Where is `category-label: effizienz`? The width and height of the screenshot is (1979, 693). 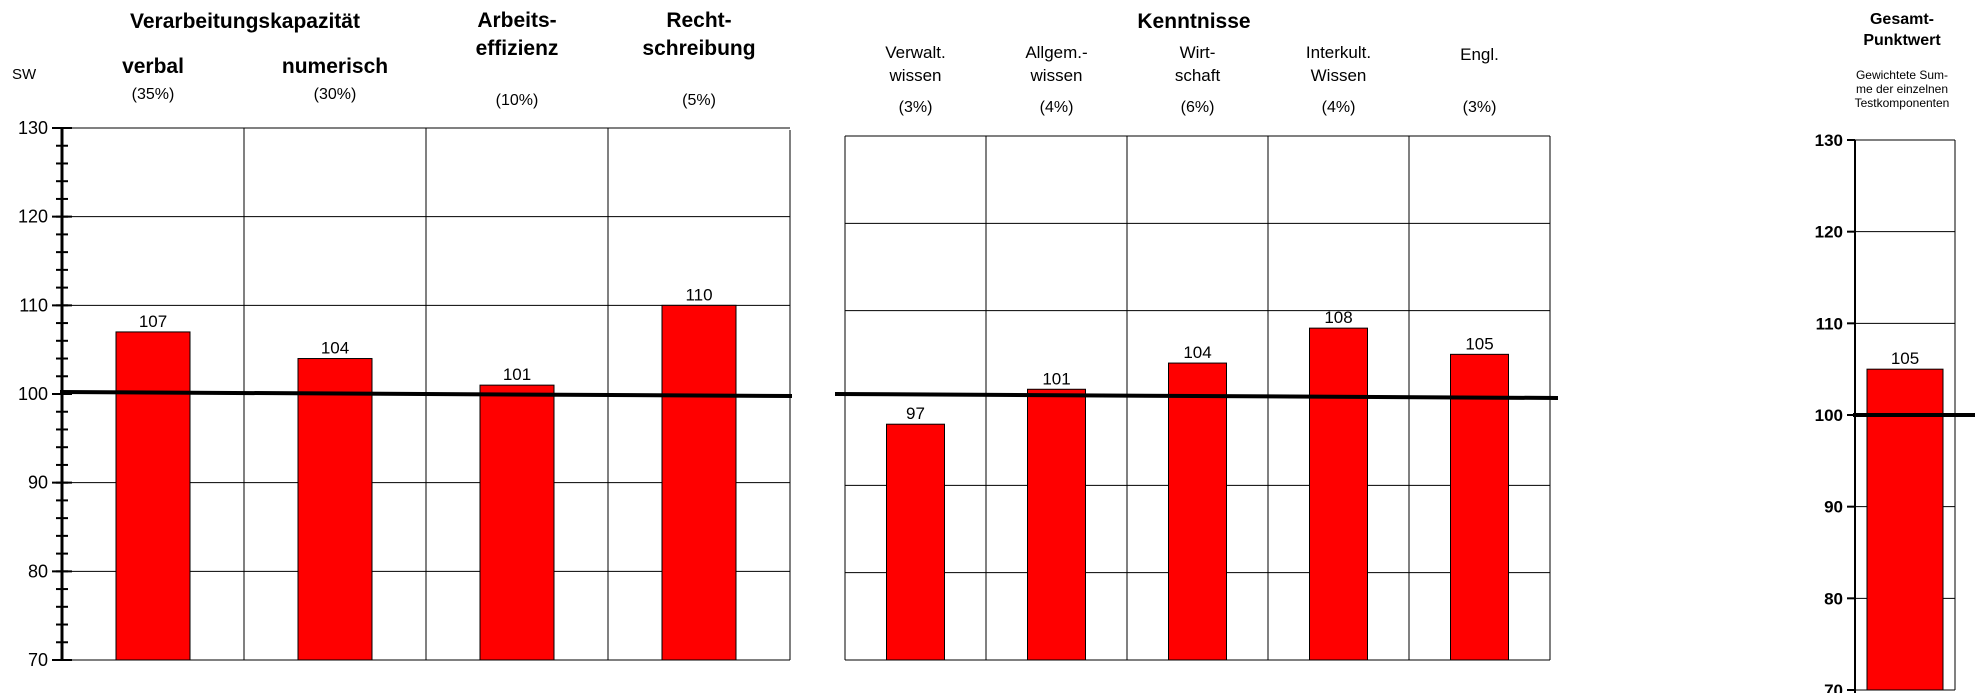
category-label: effizienz is located at coordinates (517, 48).